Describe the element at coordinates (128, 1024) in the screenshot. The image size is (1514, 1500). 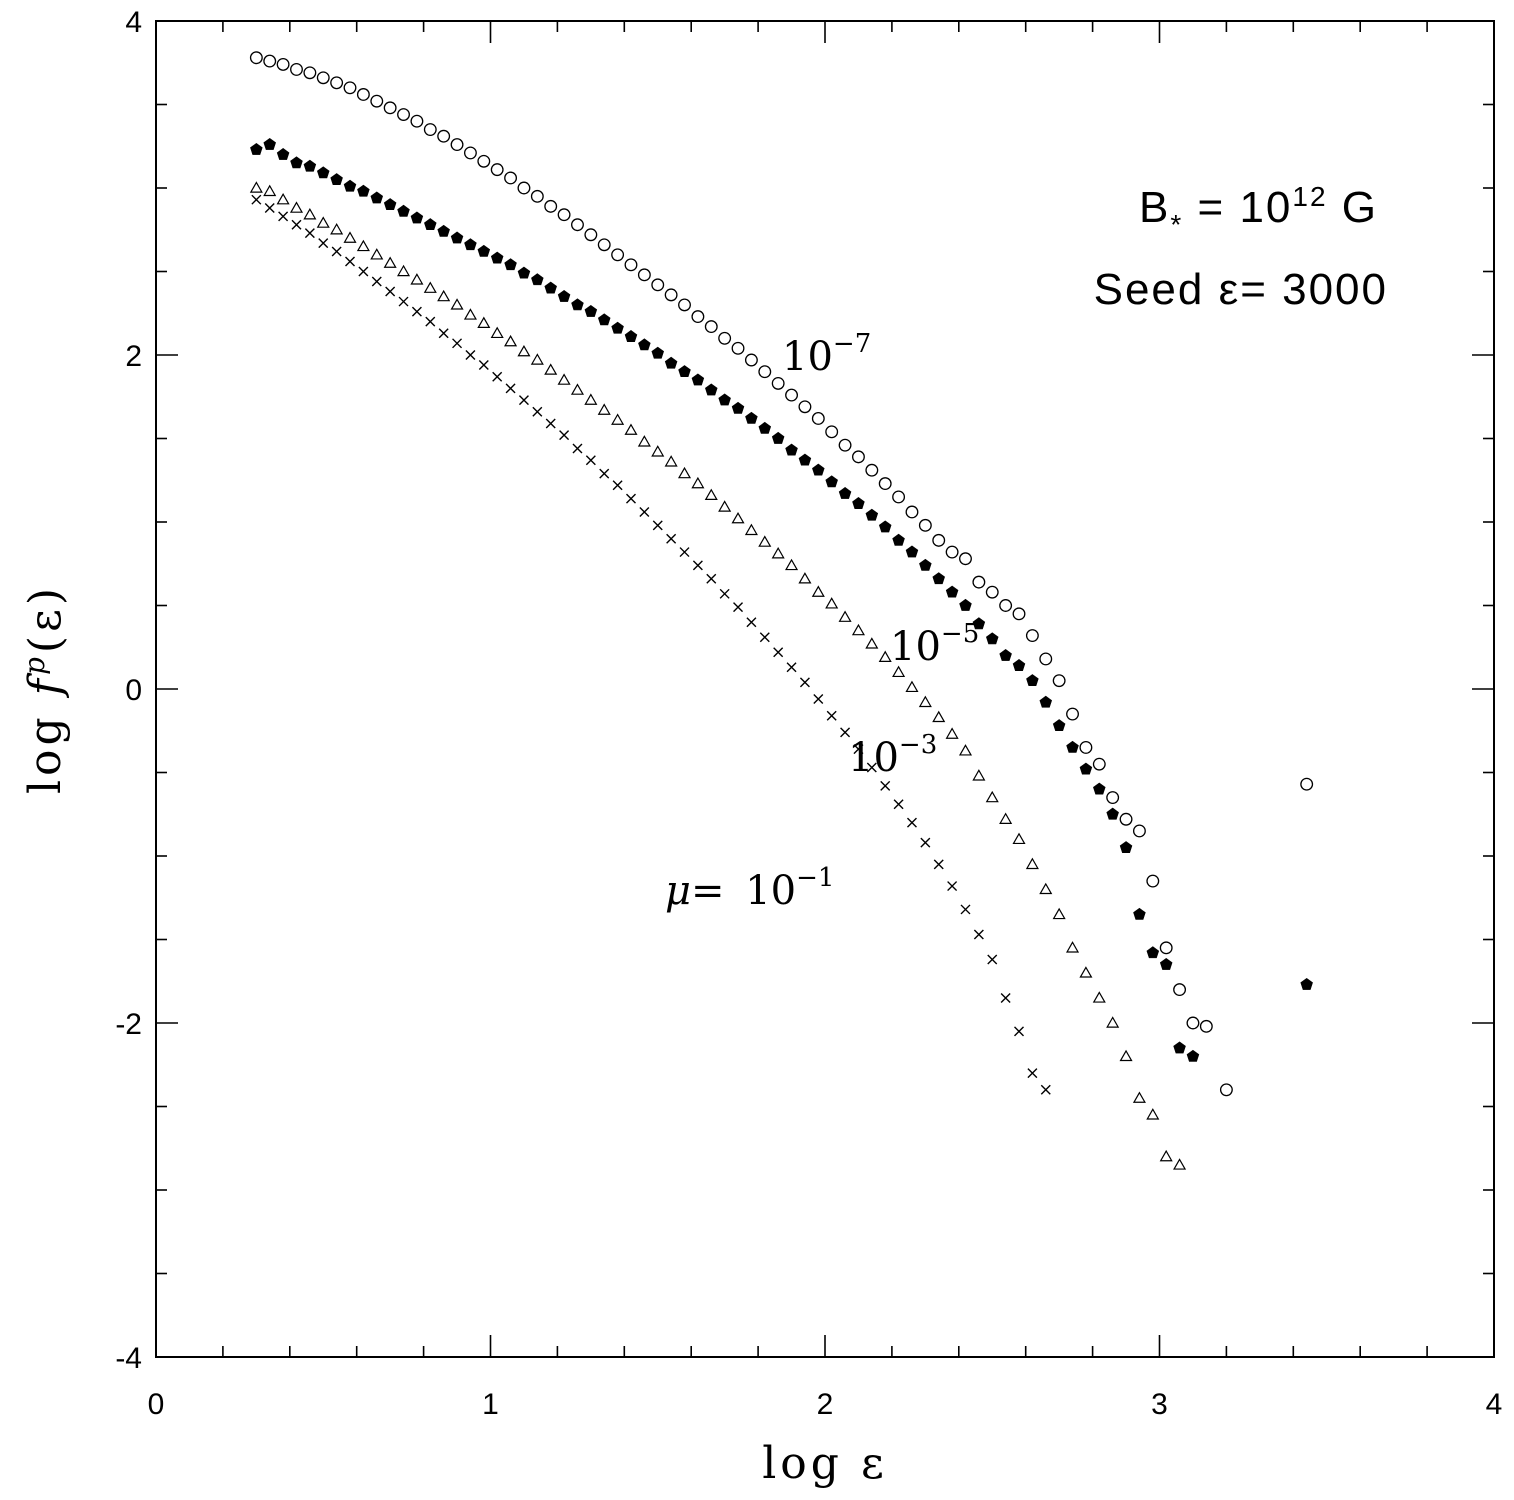
I see `y-tick-label: -2` at that location.